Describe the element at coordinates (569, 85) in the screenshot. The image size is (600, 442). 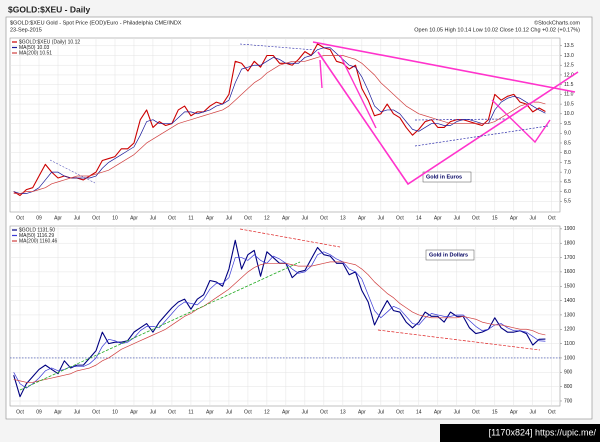
I see `y-tick-label: 11.5` at that location.